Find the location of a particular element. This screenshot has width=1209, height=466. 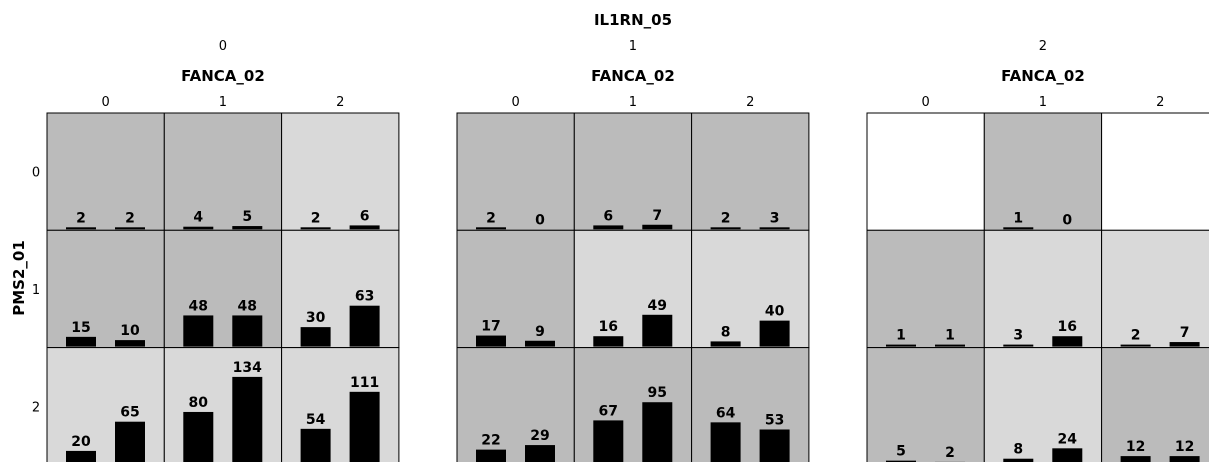

bar-value-label: 24 is located at coordinates (1068, 439).